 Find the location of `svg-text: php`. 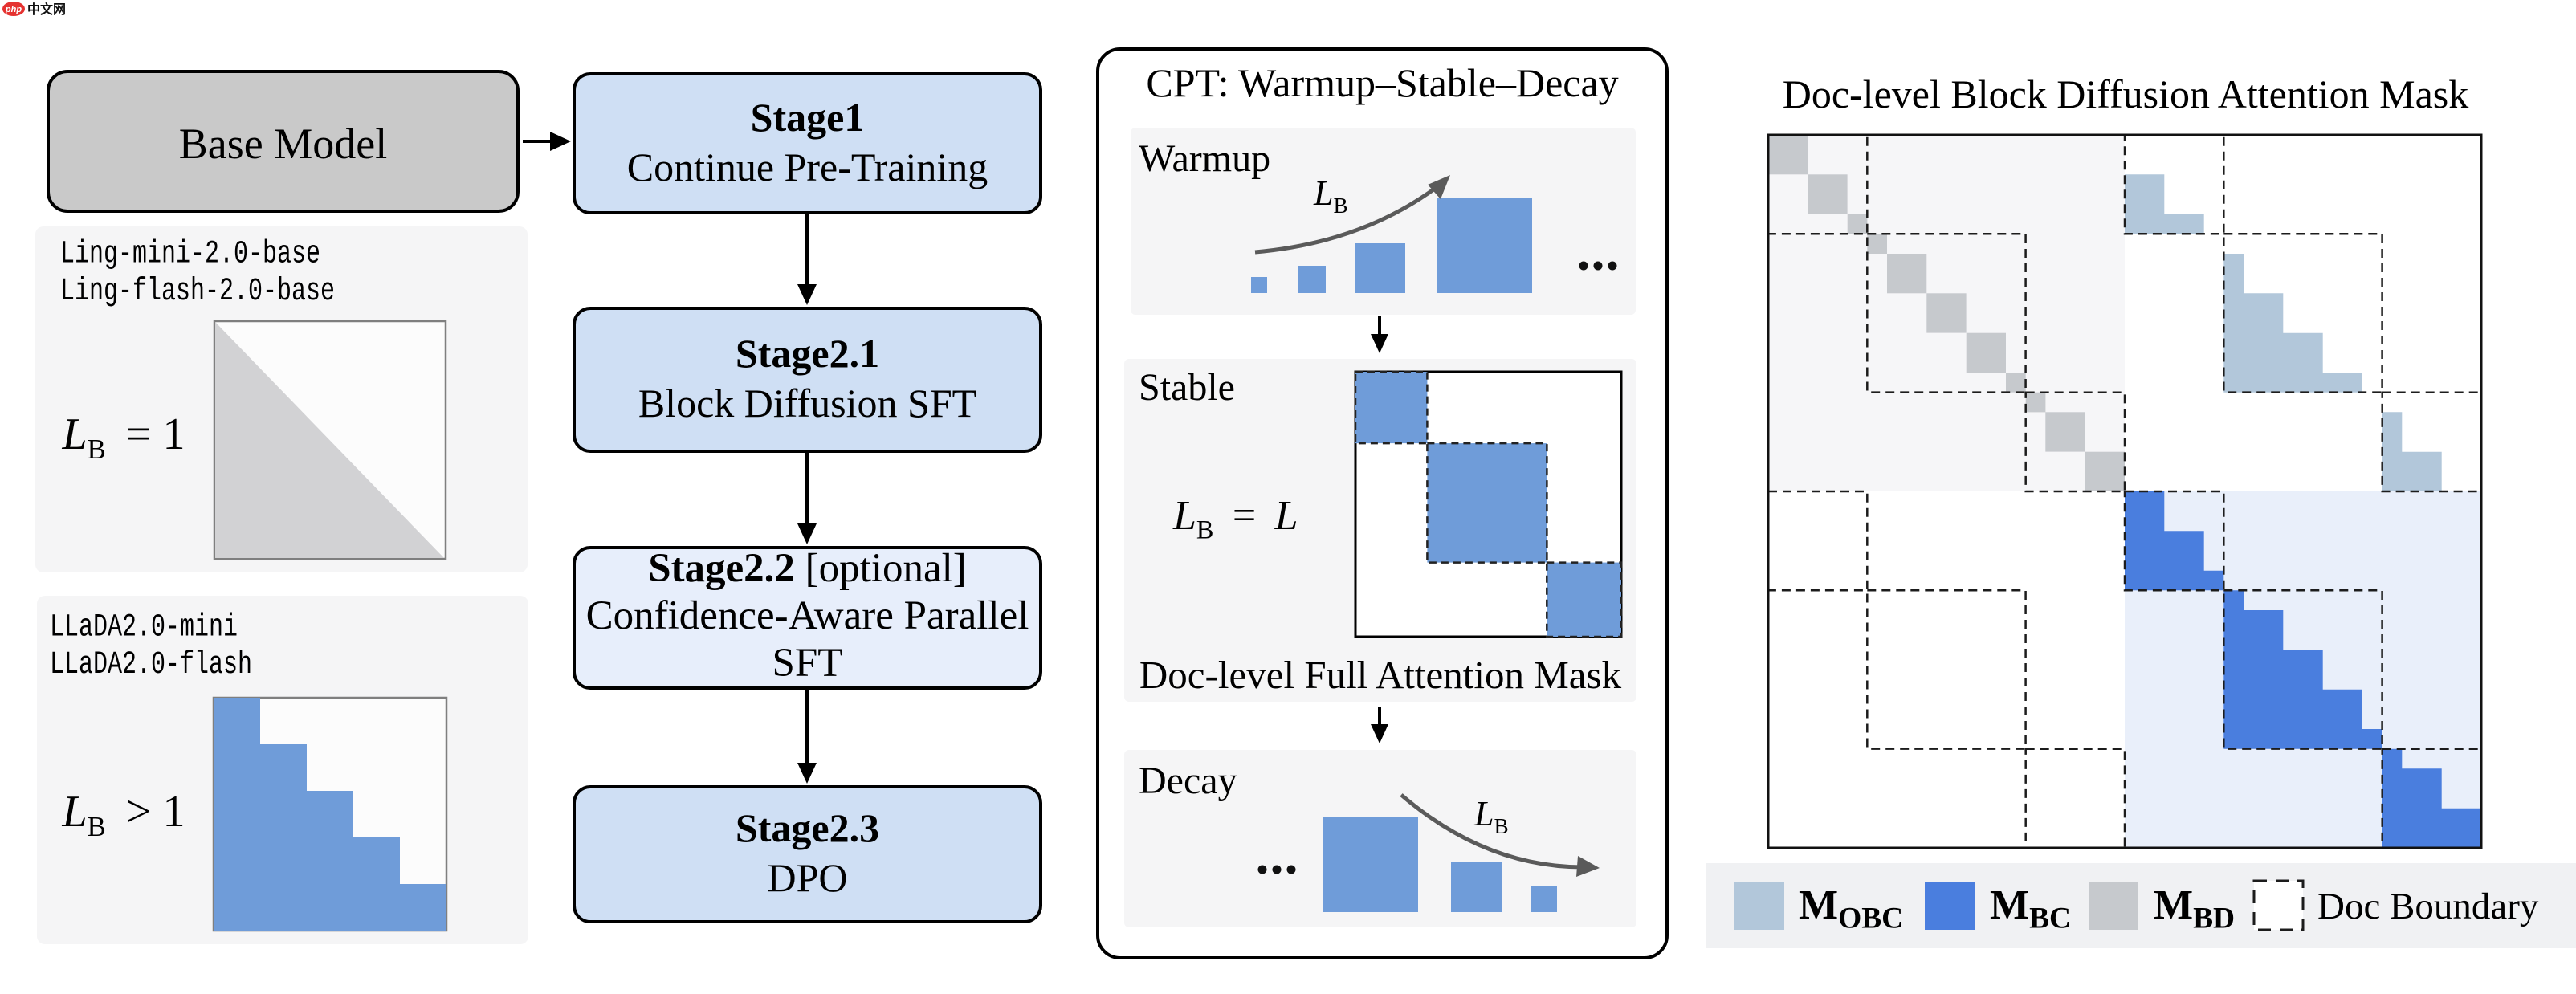

svg-text: php is located at coordinates (14, 9).